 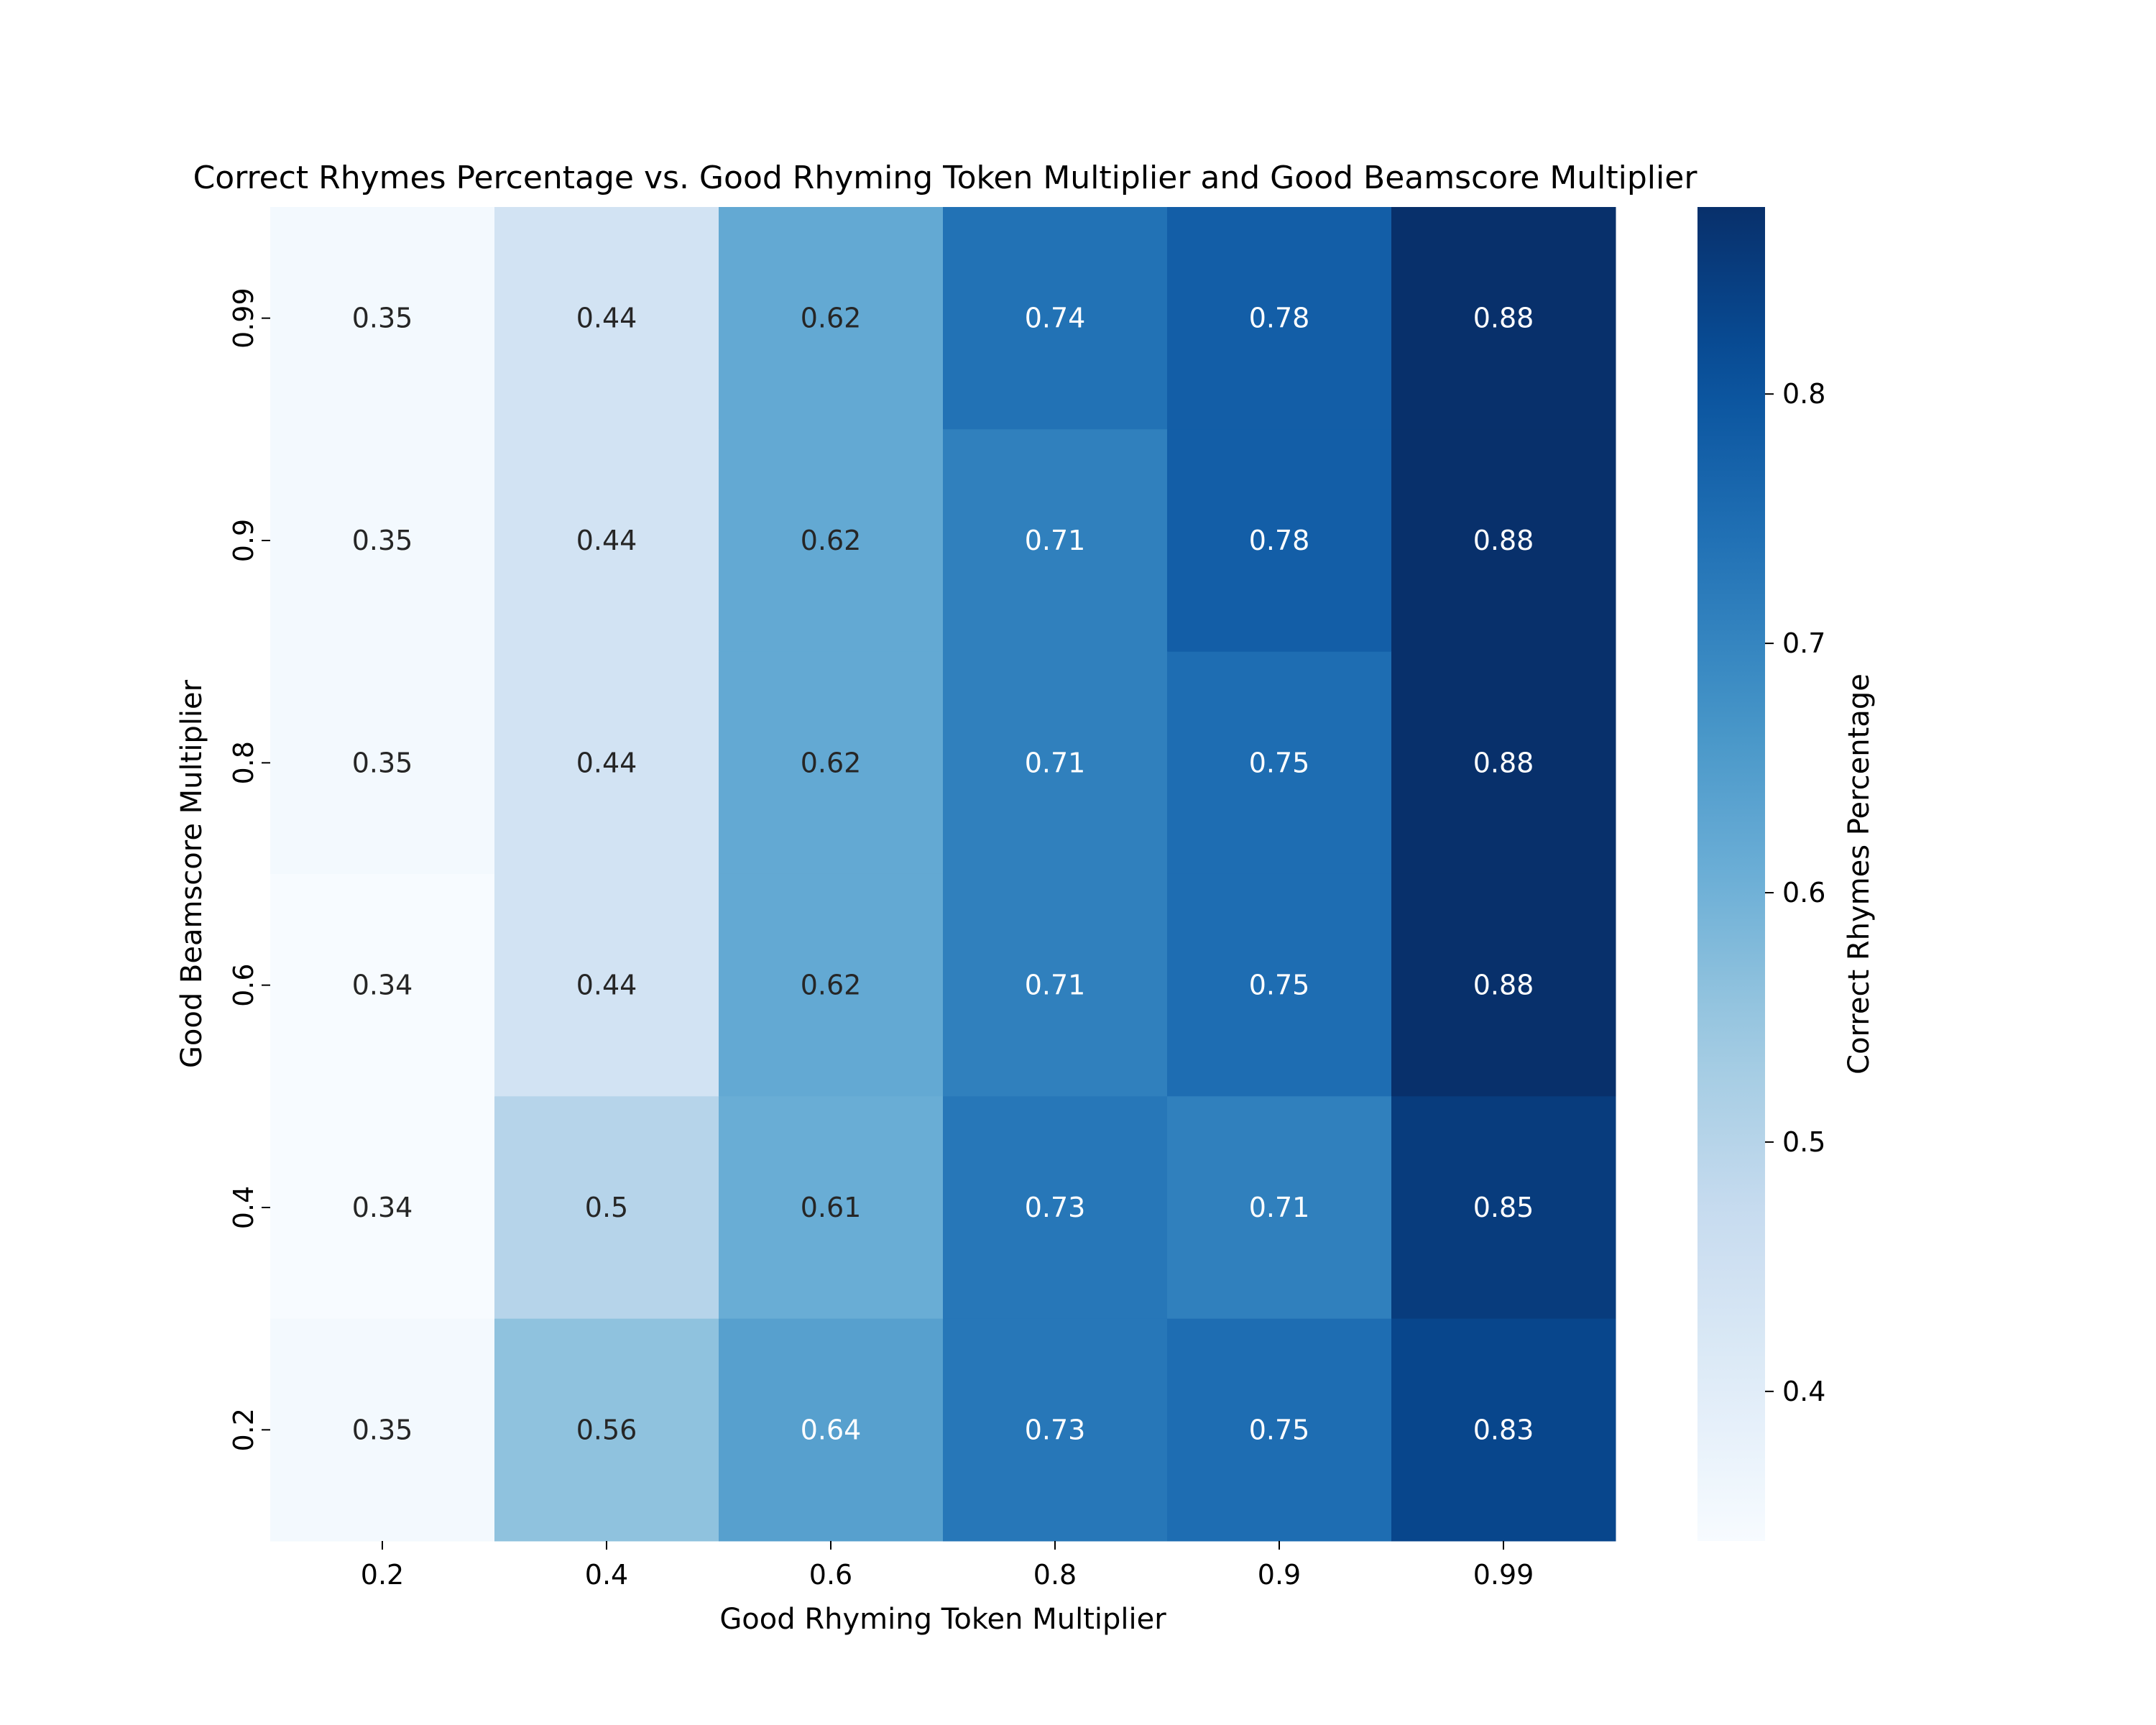 What do you see at coordinates (243, 984) in the screenshot?
I see `y-tick-label: 0.6` at bounding box center [243, 984].